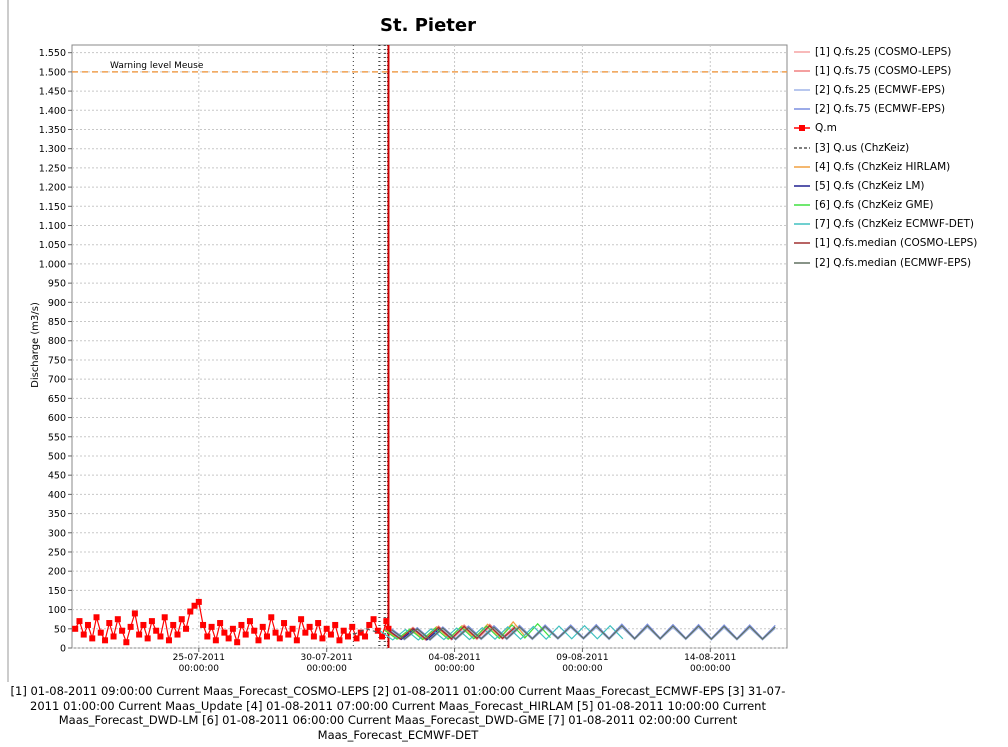  Describe the element at coordinates (52, 188) in the screenshot. I see `y-tick-label: 1.200` at that location.